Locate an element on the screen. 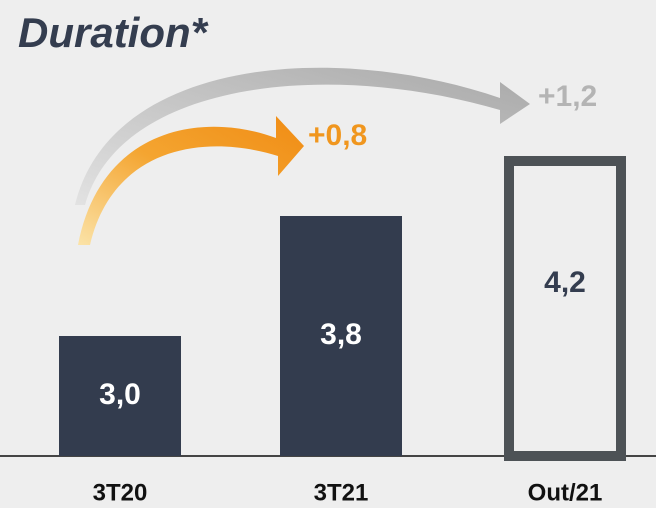 The height and width of the screenshot is (508, 656). value-label: 4,2 is located at coordinates (565, 282).